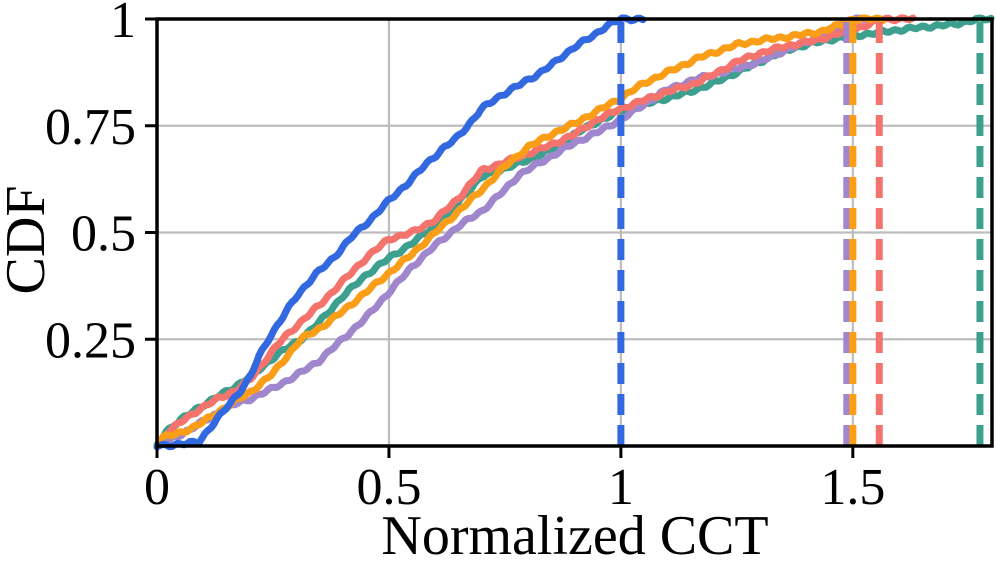 The width and height of the screenshot is (996, 572). Describe the element at coordinates (123, 24) in the screenshot. I see `y-tick-label-1: 1` at that location.